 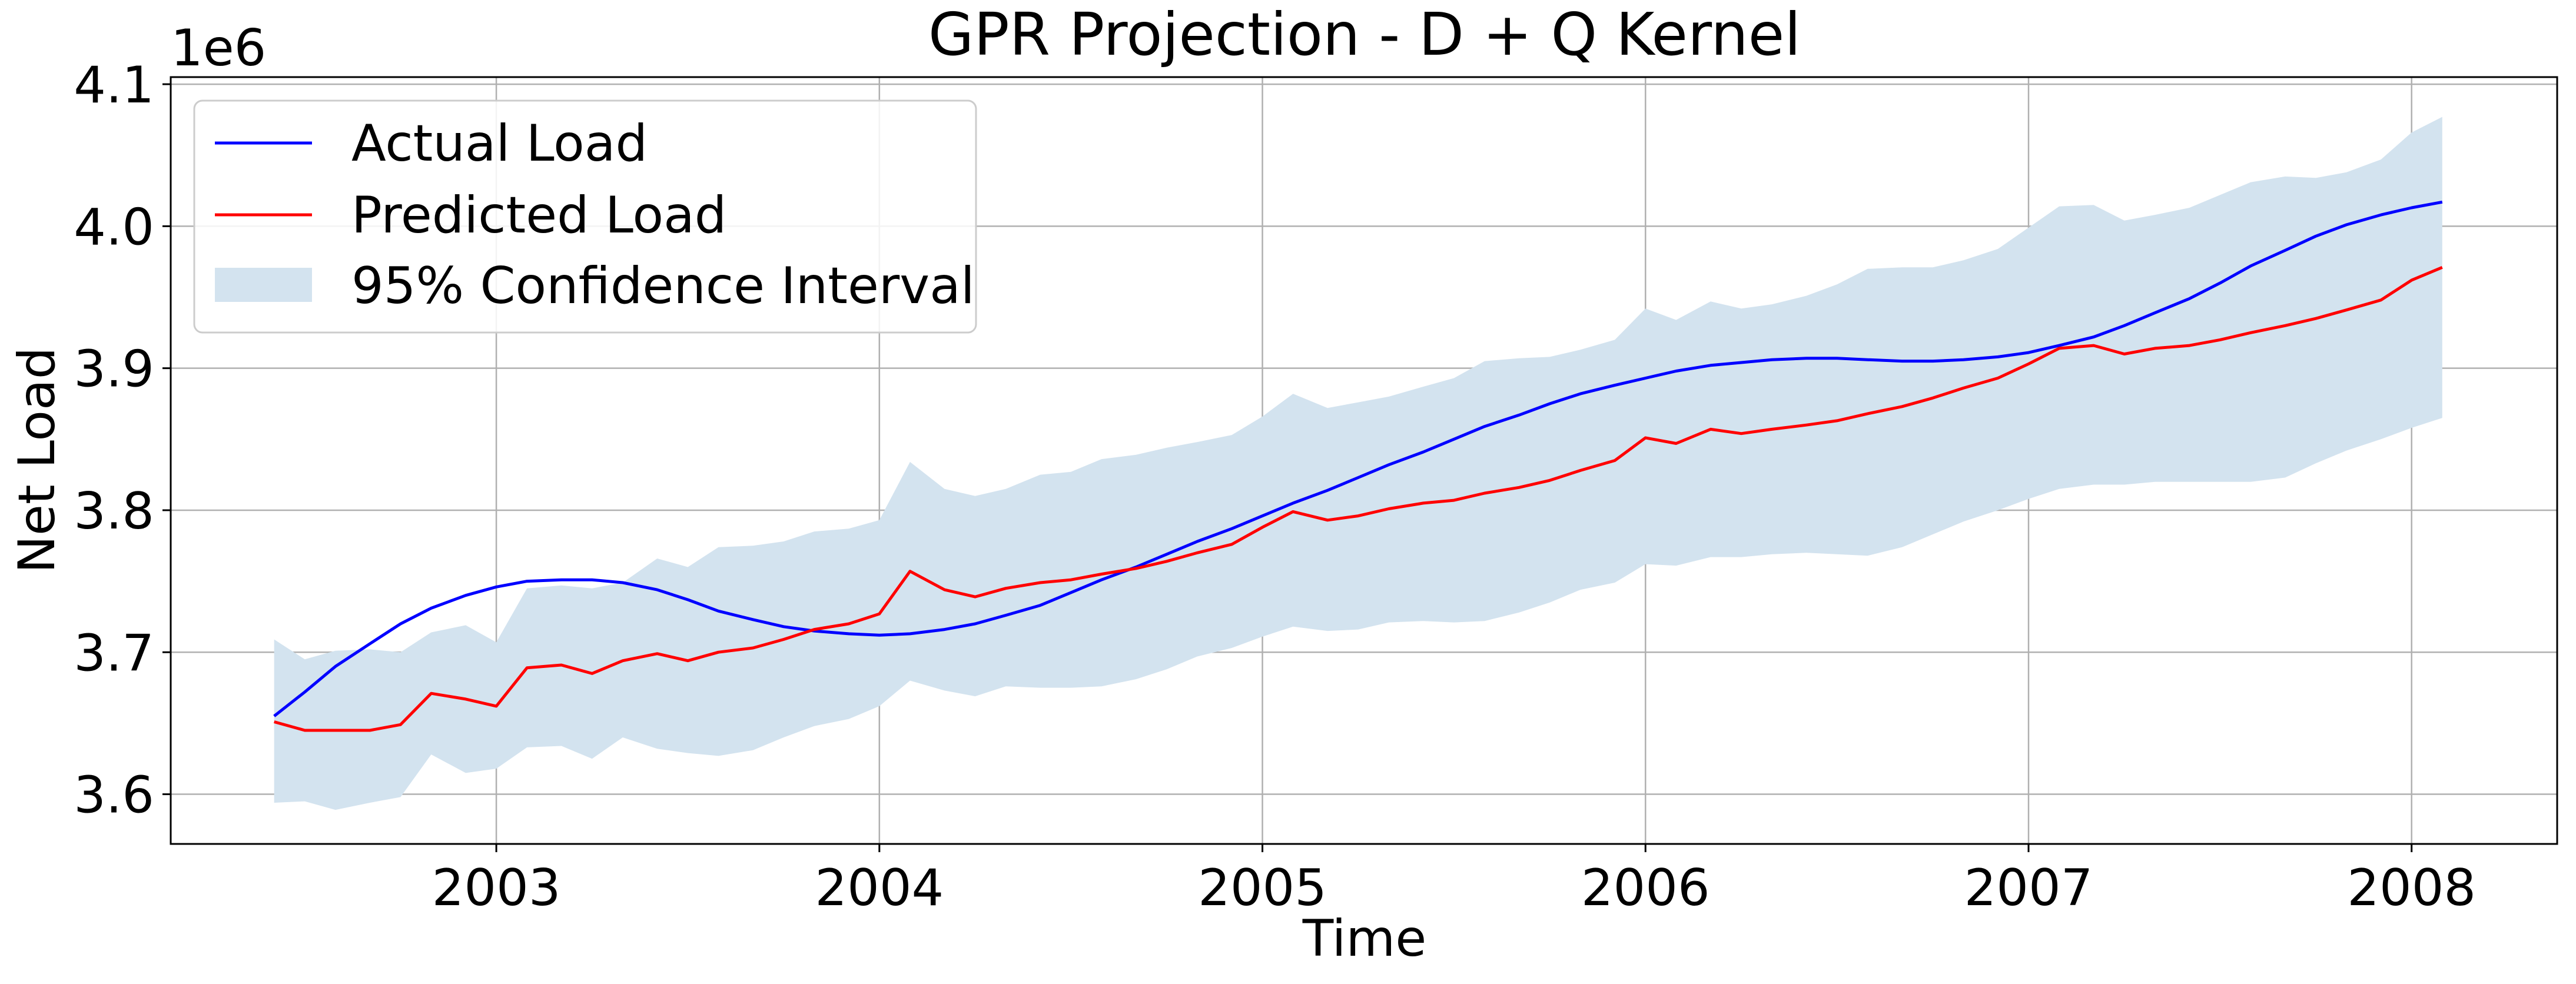 What do you see at coordinates (1364, 938) in the screenshot?
I see `x-axis-label: Time` at bounding box center [1364, 938].